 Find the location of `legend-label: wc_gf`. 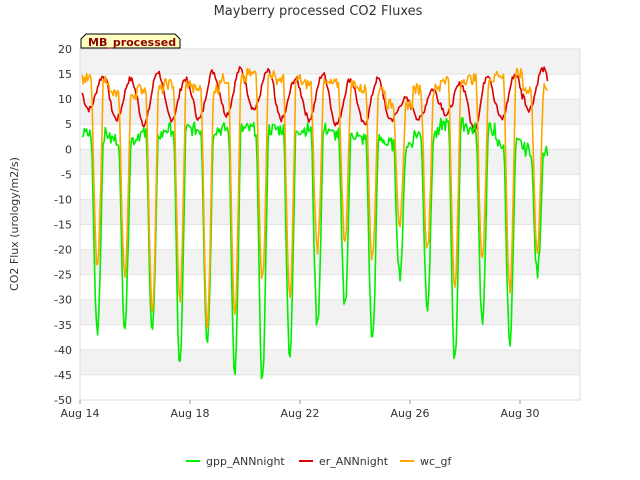

legend-label: wc_gf is located at coordinates (436, 461).